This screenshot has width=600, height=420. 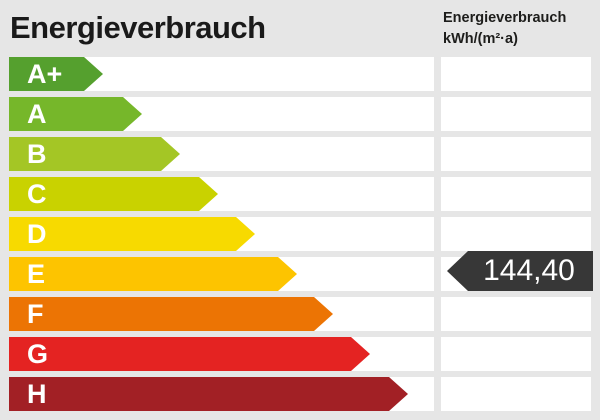 I want to click on scale-row-track: C, so click(x=221, y=194).